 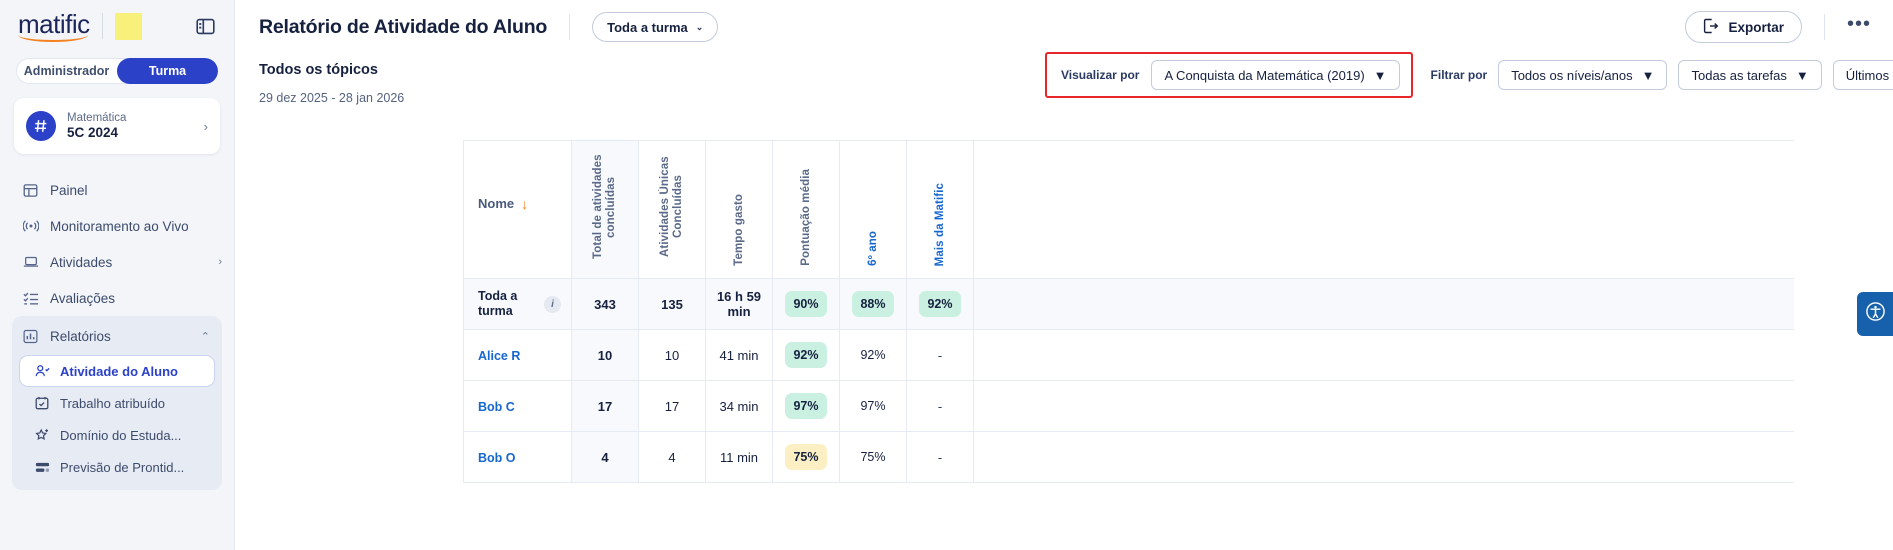 I want to click on summary-score-badge: 90%, so click(x=806, y=304).